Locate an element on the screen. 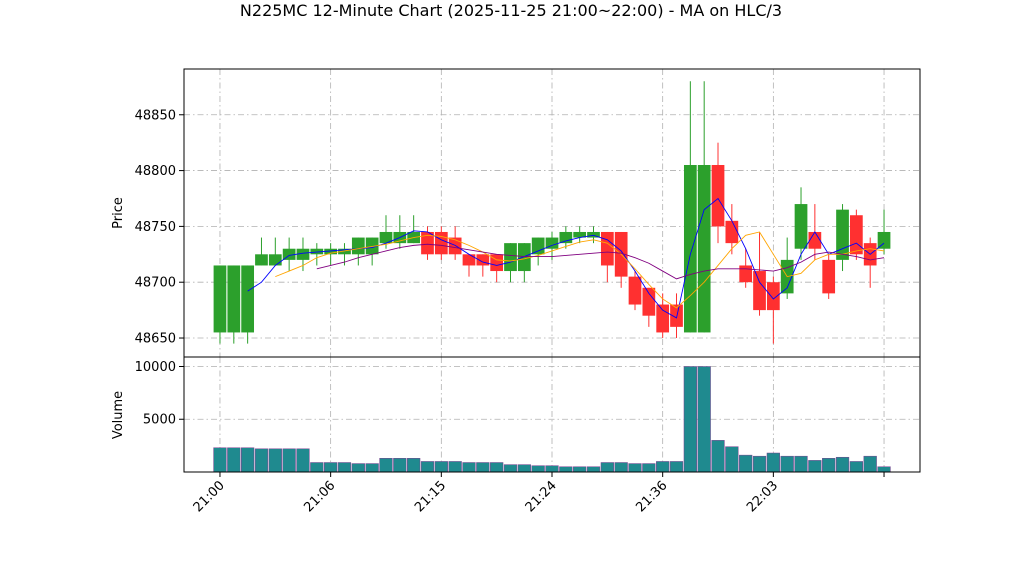 The image size is (1022, 575). y-tick-label: 48700 is located at coordinates (155, 283).